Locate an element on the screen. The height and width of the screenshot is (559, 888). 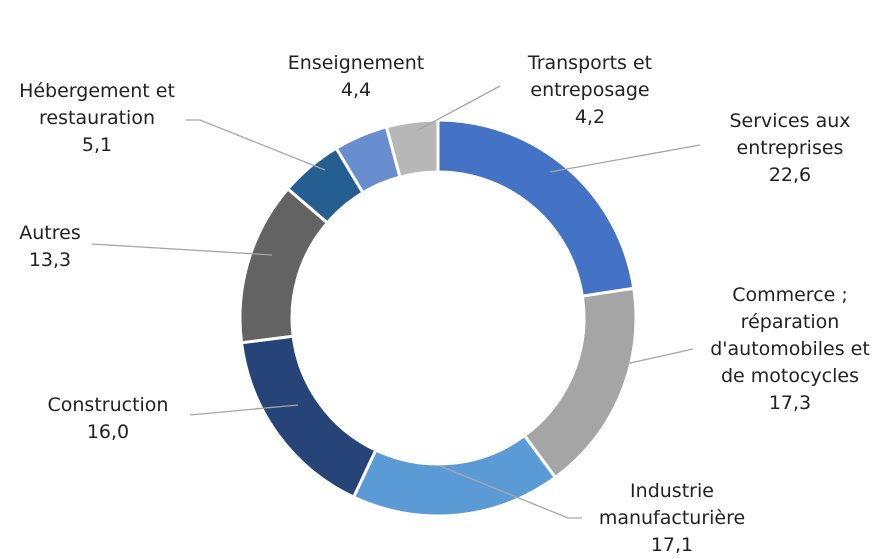
category-label: Transports et entreposage is located at coordinates (590, 76).